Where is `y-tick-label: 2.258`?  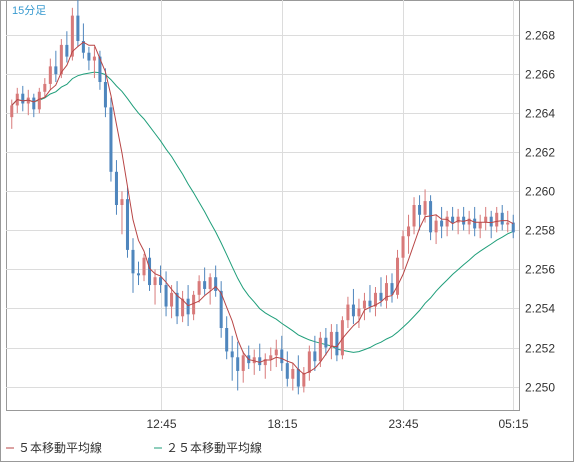 y-tick-label: 2.258 is located at coordinates (540, 231).